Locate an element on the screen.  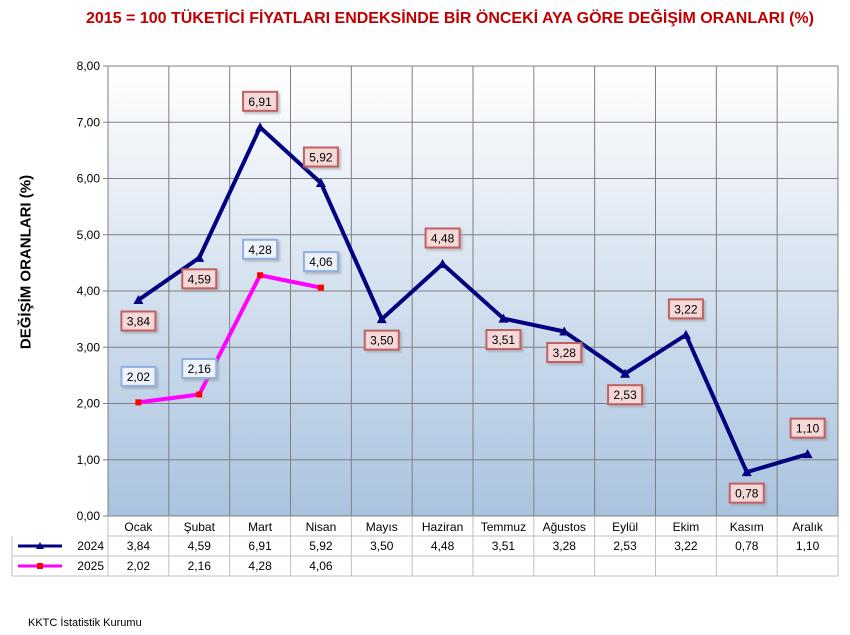
data-label: 4,48 is located at coordinates (442, 238).